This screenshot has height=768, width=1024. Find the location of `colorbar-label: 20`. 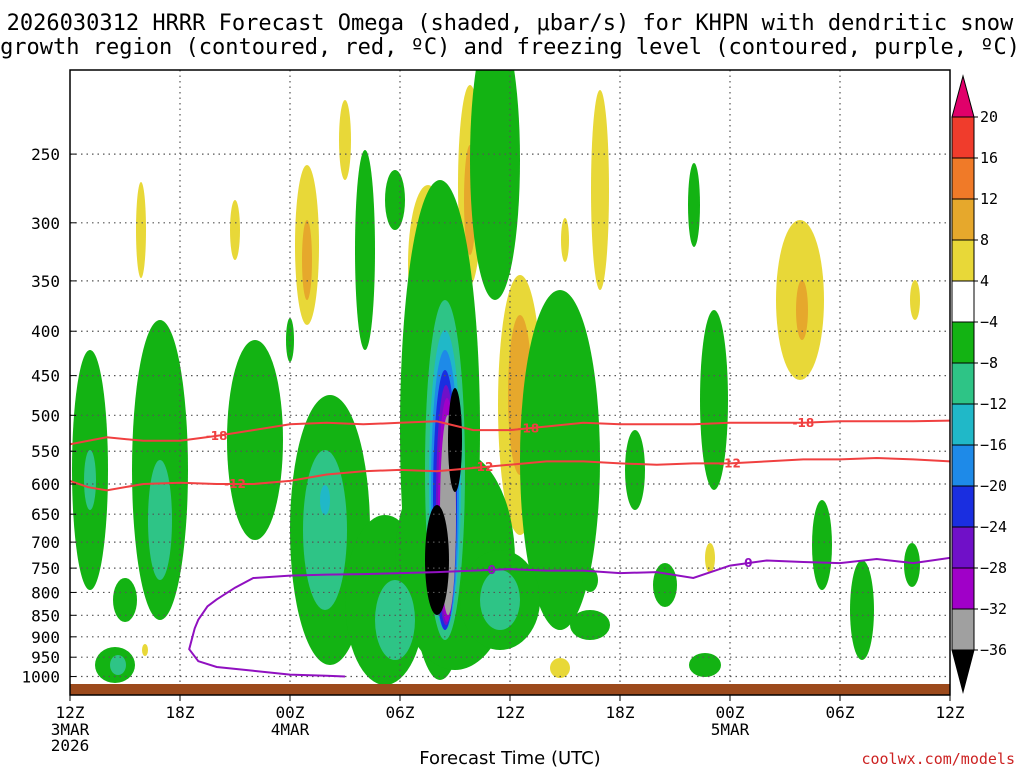

colorbar-label: 20 is located at coordinates (989, 117).